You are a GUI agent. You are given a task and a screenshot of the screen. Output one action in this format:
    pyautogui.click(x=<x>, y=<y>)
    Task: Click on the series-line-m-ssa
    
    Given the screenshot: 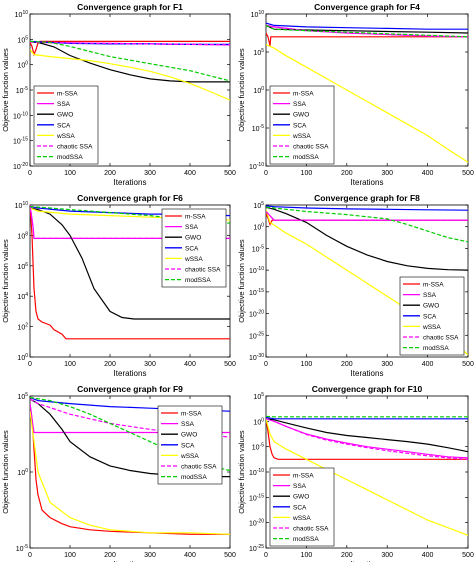 What is the action you would take?
    pyautogui.click(x=367, y=439)
    